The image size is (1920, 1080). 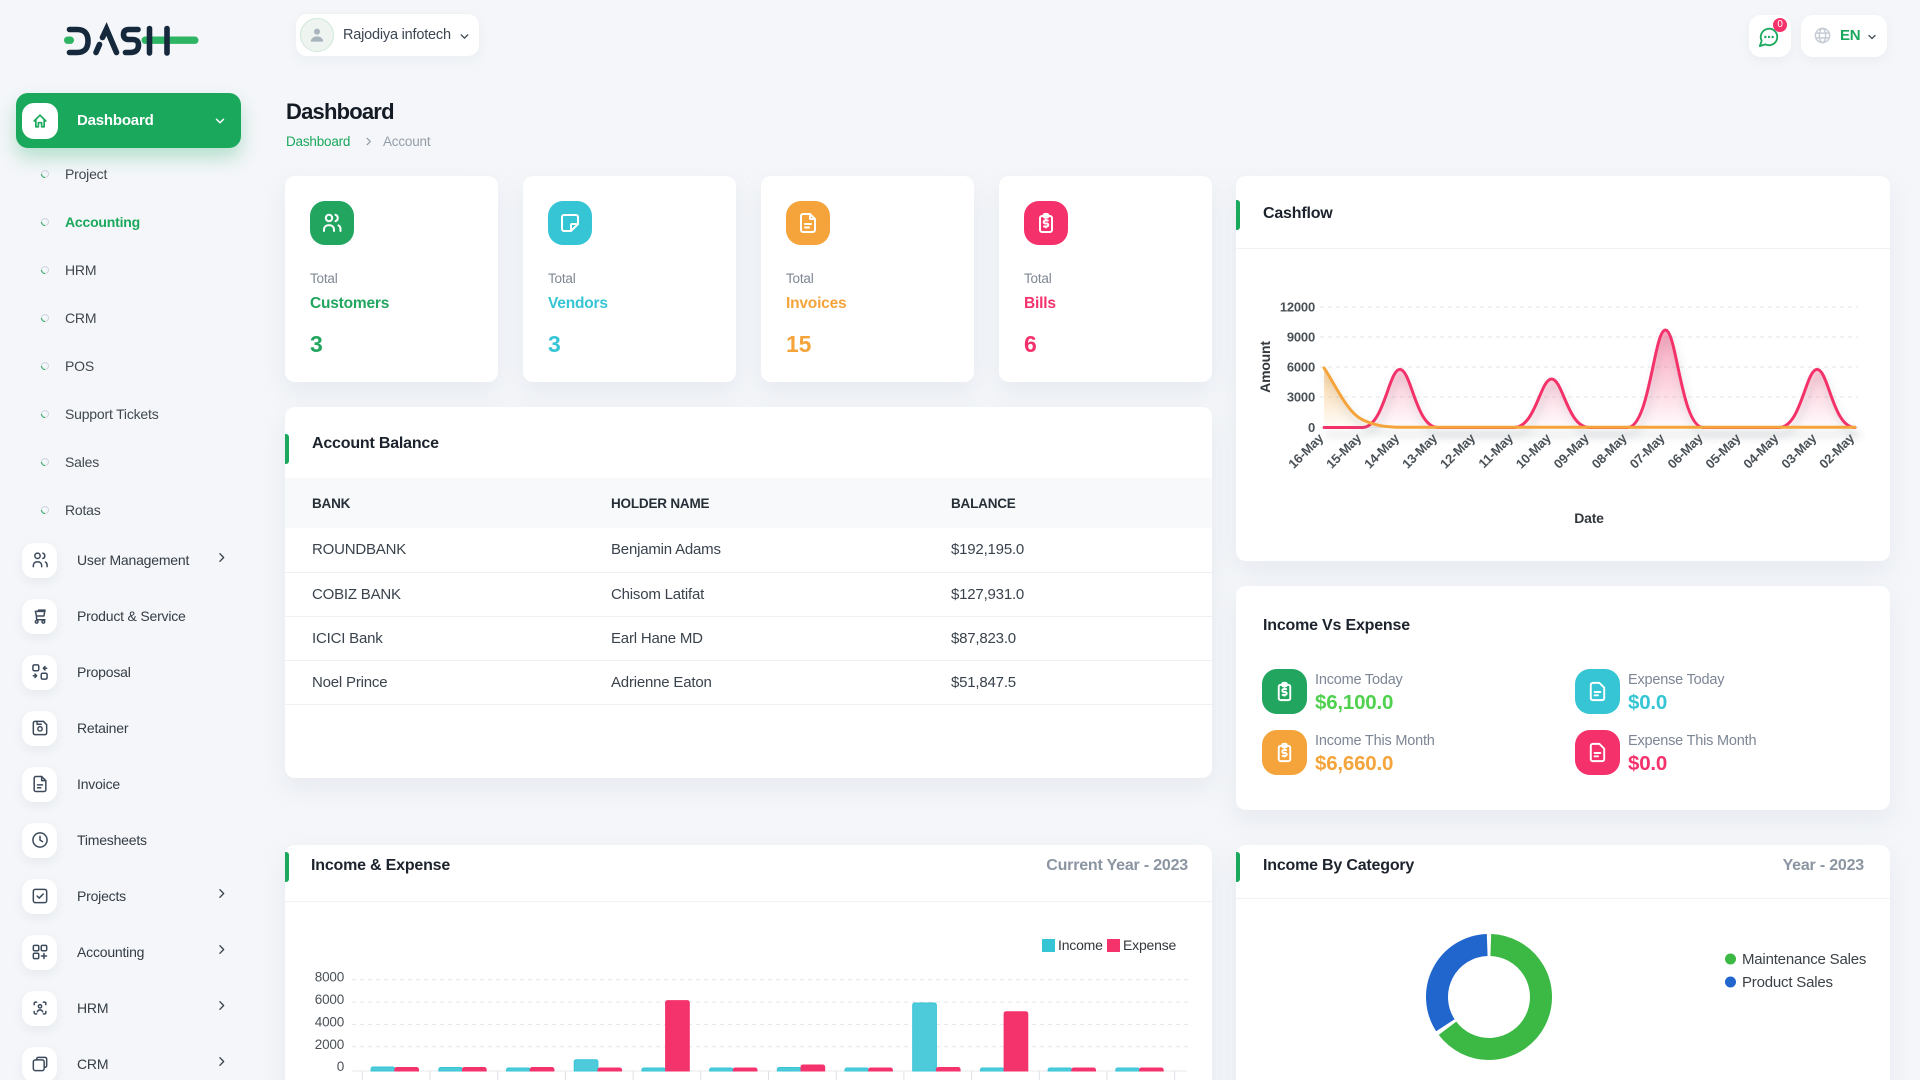 I want to click on svg-text: Product Sales, so click(x=1787, y=982).